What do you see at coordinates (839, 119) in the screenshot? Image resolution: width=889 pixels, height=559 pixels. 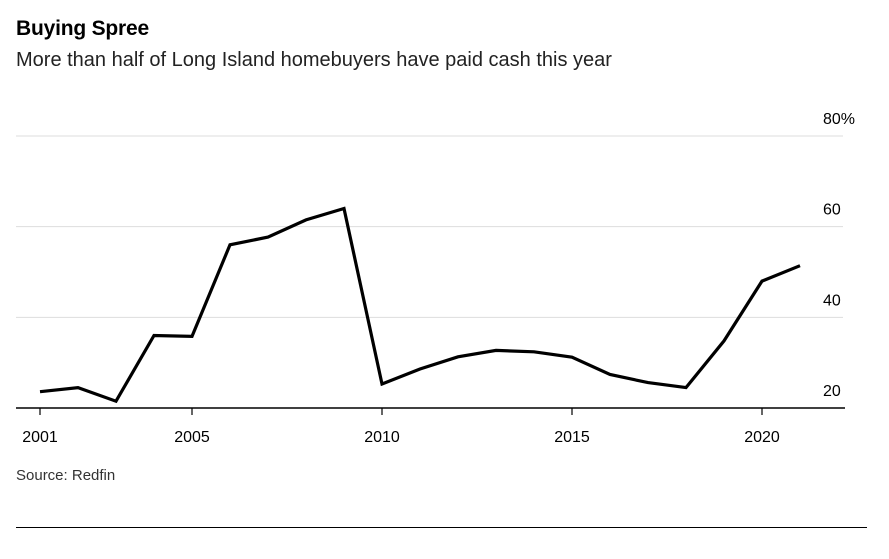 I see `y-tick-label: 80%` at bounding box center [839, 119].